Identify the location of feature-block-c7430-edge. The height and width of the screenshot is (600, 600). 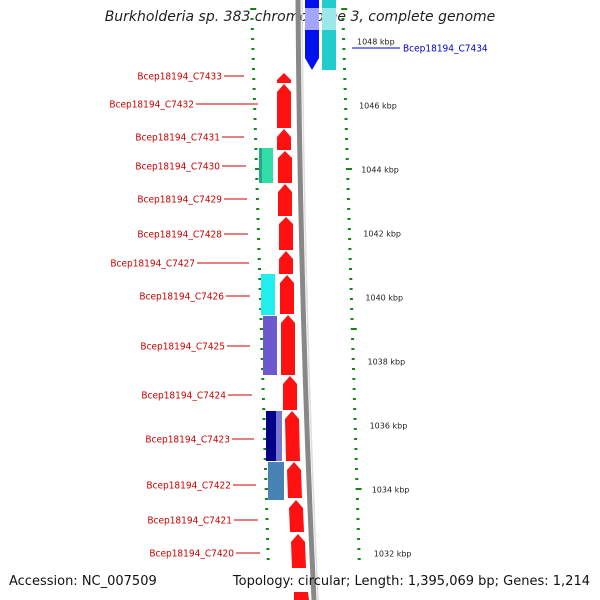
(260, 165).